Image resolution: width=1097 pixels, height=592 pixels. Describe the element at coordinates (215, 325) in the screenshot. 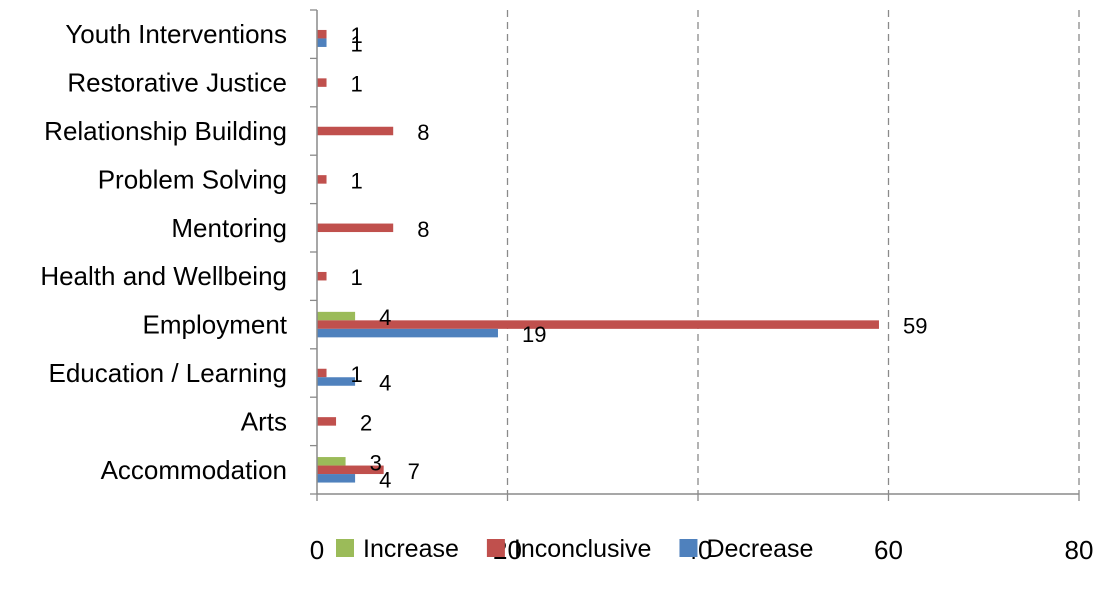

I see `category-label-employment: Employment` at that location.